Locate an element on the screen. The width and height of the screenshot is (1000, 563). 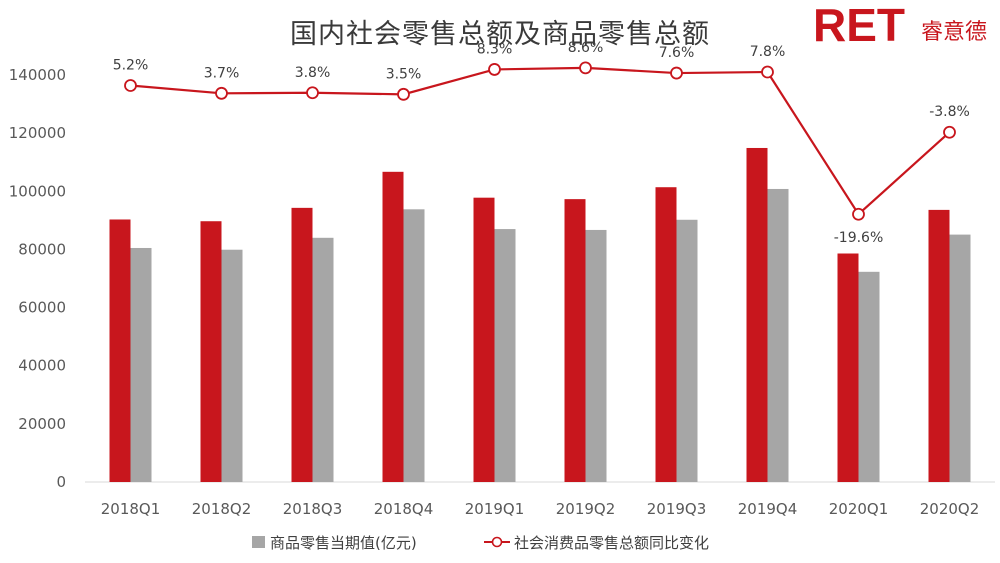
x-tick-label: 2019Q2 is located at coordinates (586, 509).